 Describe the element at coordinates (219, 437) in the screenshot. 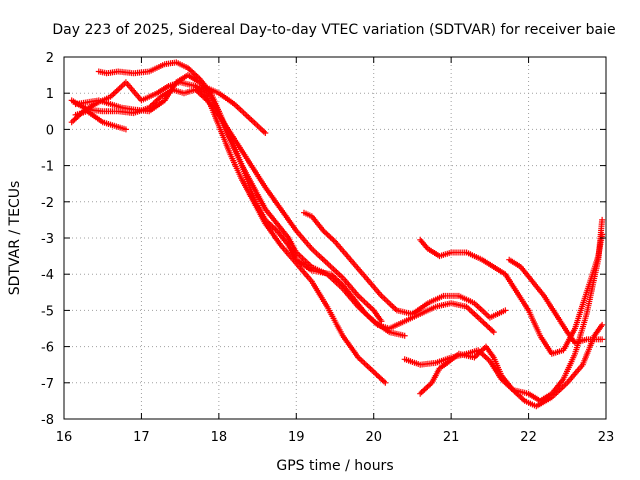

I see `x-tick-label: 18` at that location.